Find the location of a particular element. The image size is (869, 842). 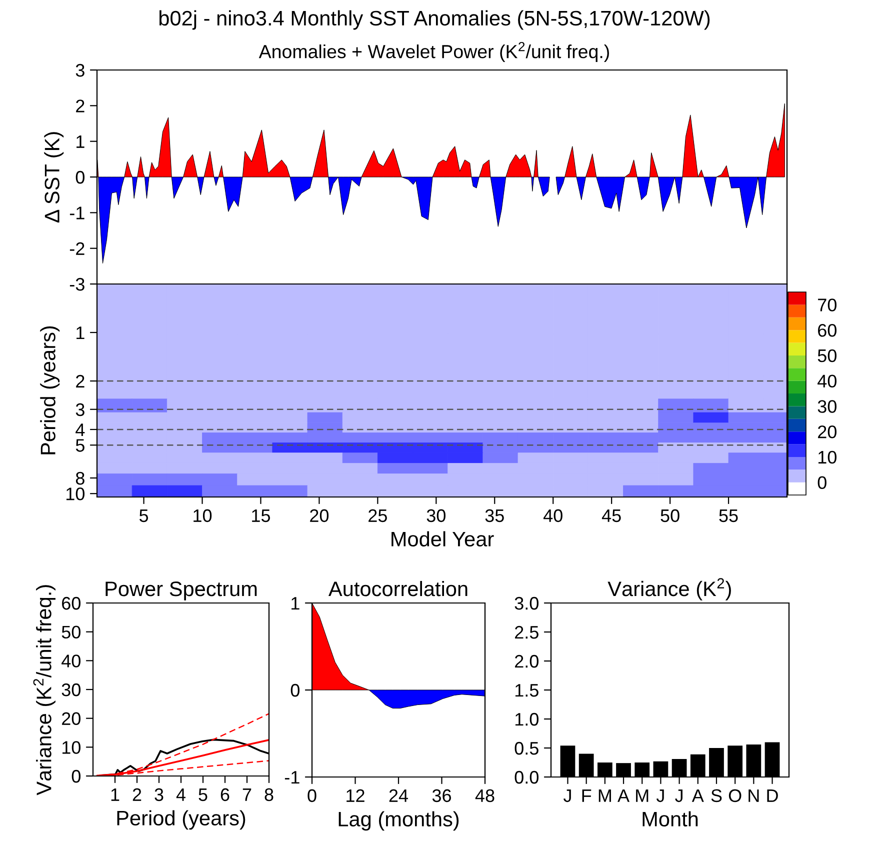

y-tick-label: 8 is located at coordinates (80, 478).